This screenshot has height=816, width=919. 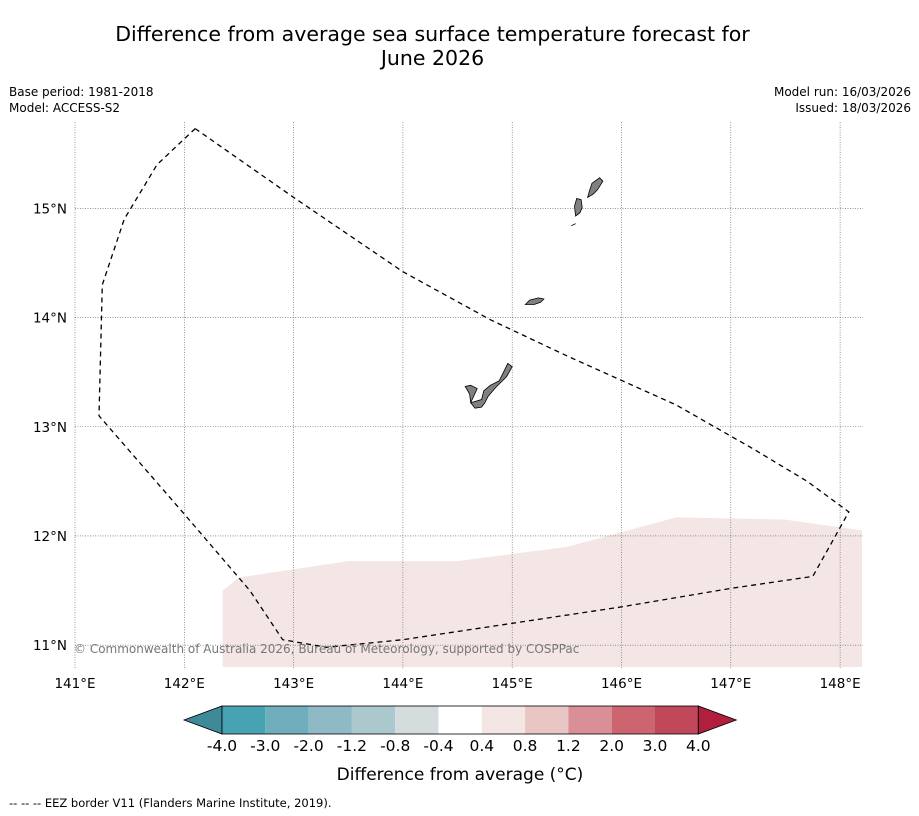 What do you see at coordinates (595, 188) in the screenshot?
I see `island-saipan` at bounding box center [595, 188].